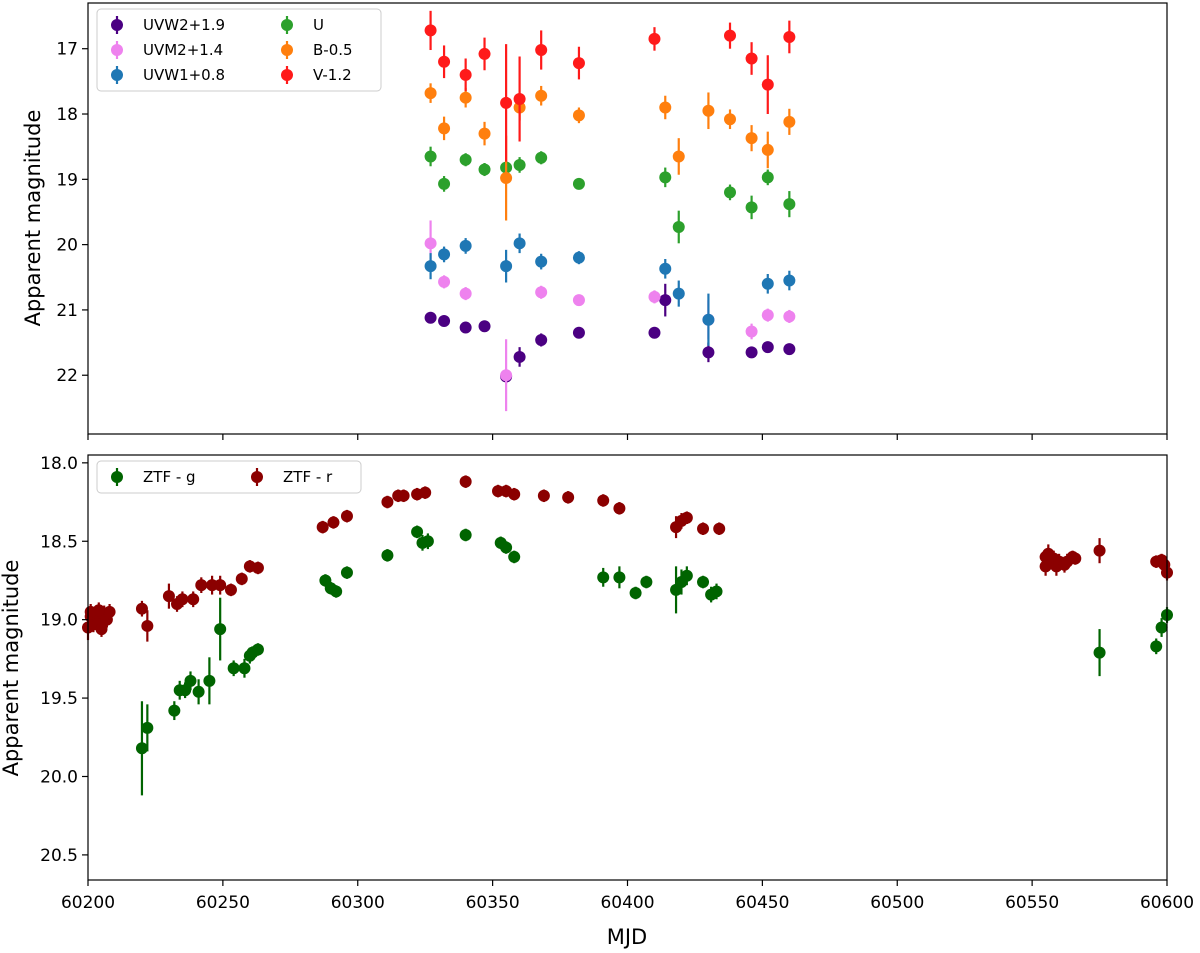 Image resolution: width=1200 pixels, height=953 pixels. What do you see at coordinates (610, 195) in the screenshot?
I see `series-u` at bounding box center [610, 195].